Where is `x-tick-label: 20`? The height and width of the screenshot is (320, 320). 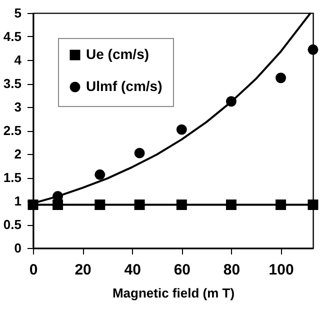 x-tick-label: 20 is located at coordinates (83, 270).